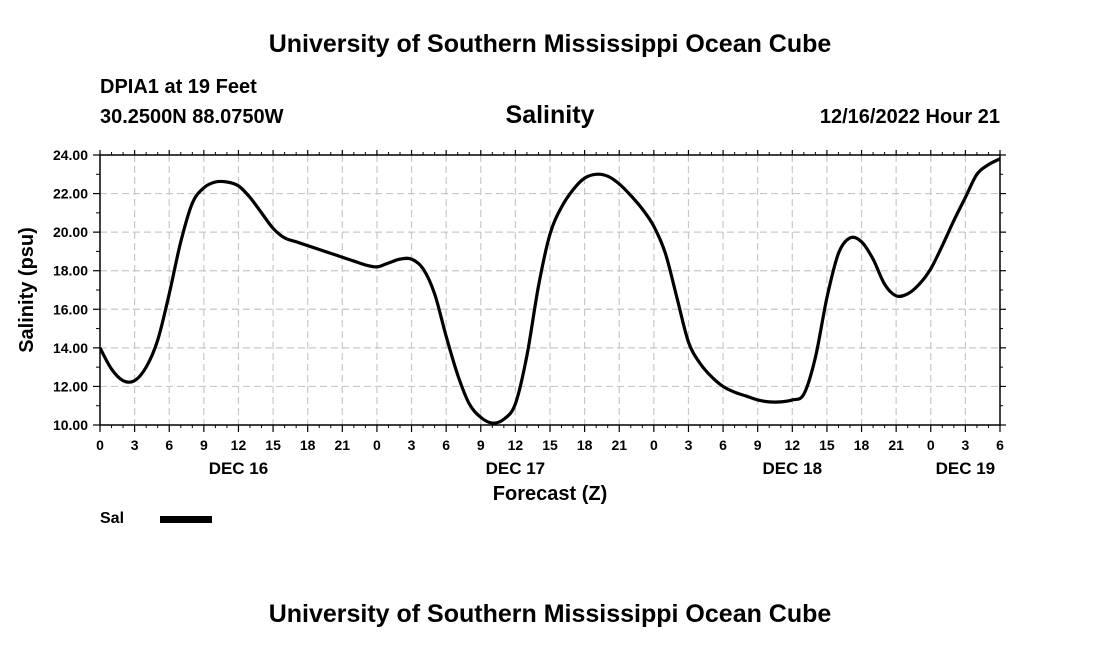 The height and width of the screenshot is (650, 1100). What do you see at coordinates (70, 386) in the screenshot?
I see `y-tick-label: 12.00` at bounding box center [70, 386].